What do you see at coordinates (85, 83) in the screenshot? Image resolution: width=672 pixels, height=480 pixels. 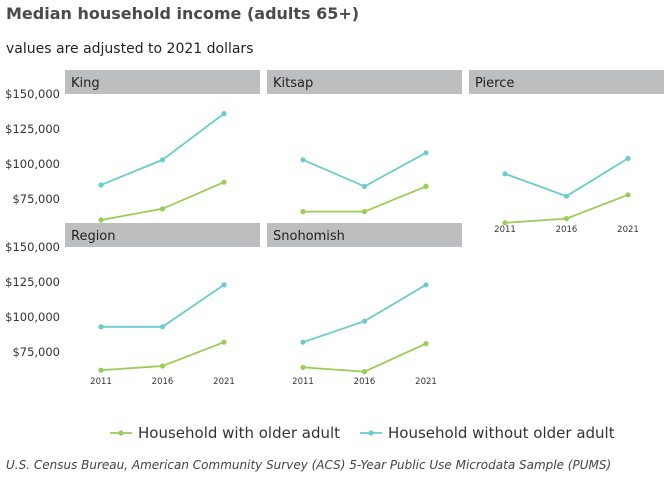 I see `panel-strip-label: King` at bounding box center [85, 83].